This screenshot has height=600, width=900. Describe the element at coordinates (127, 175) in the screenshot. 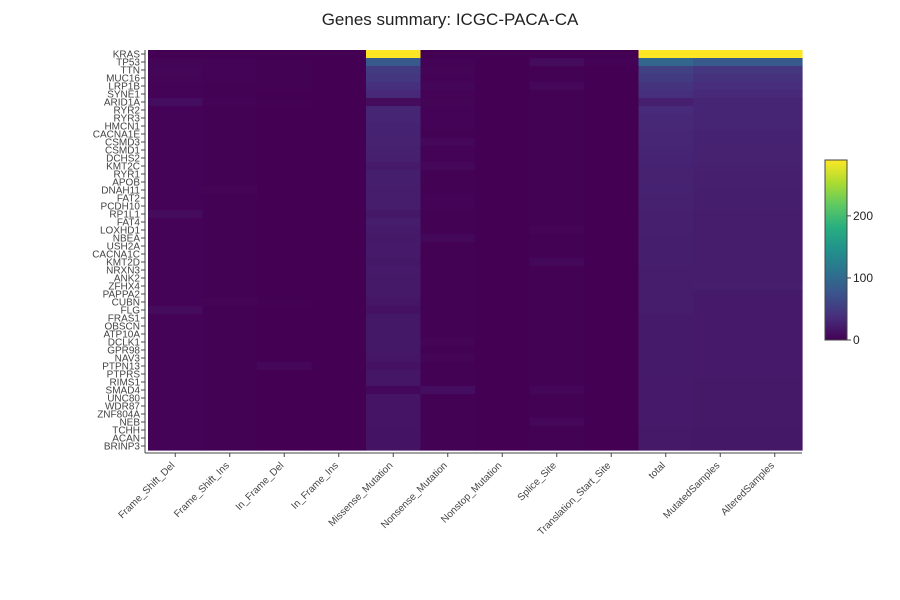

I see `row-label: RYR1` at that location.